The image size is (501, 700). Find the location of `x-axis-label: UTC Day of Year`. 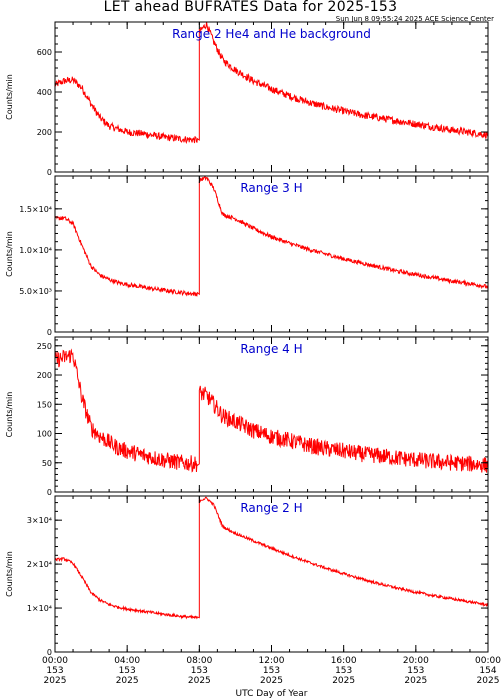

x-axis-label: UTC Day of Year is located at coordinates (272, 694).